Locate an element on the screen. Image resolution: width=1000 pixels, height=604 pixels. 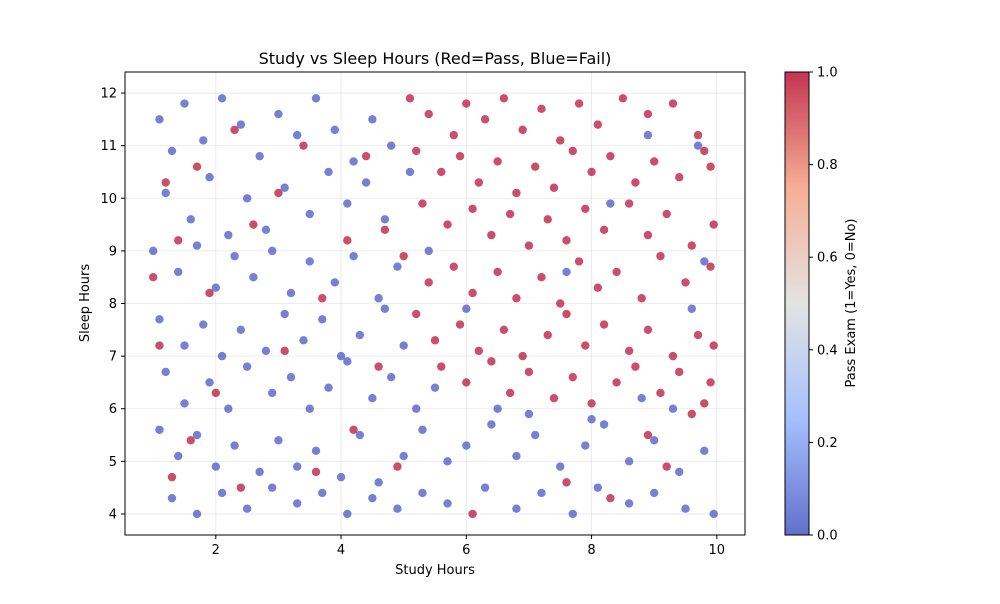
colorbar-label: Pass Exam (1=Yes, 0=No) is located at coordinates (851, 303).